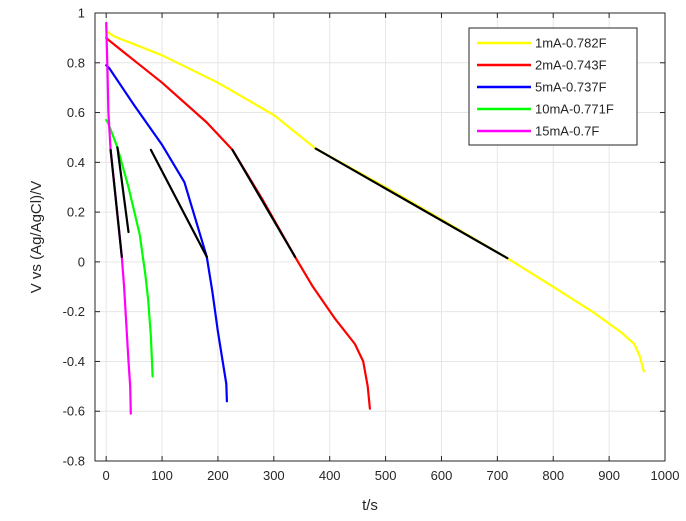 Image resolution: width=686 pixels, height=521 pixels. I want to click on y-tick-label: 0.2, so click(76, 212).